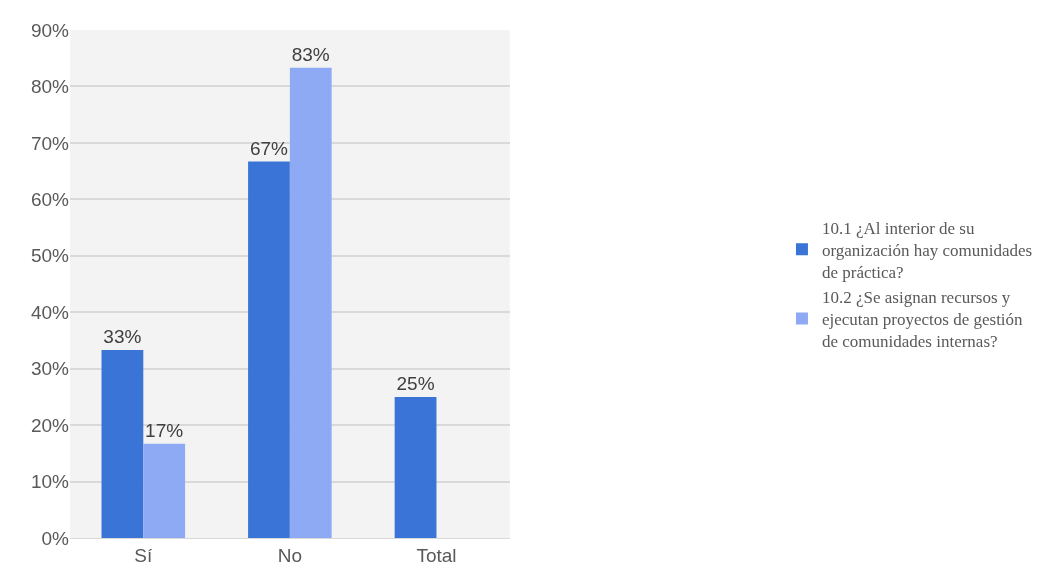 This screenshot has width=1050, height=583. I want to click on x-tick-label: Sí, so click(143, 555).